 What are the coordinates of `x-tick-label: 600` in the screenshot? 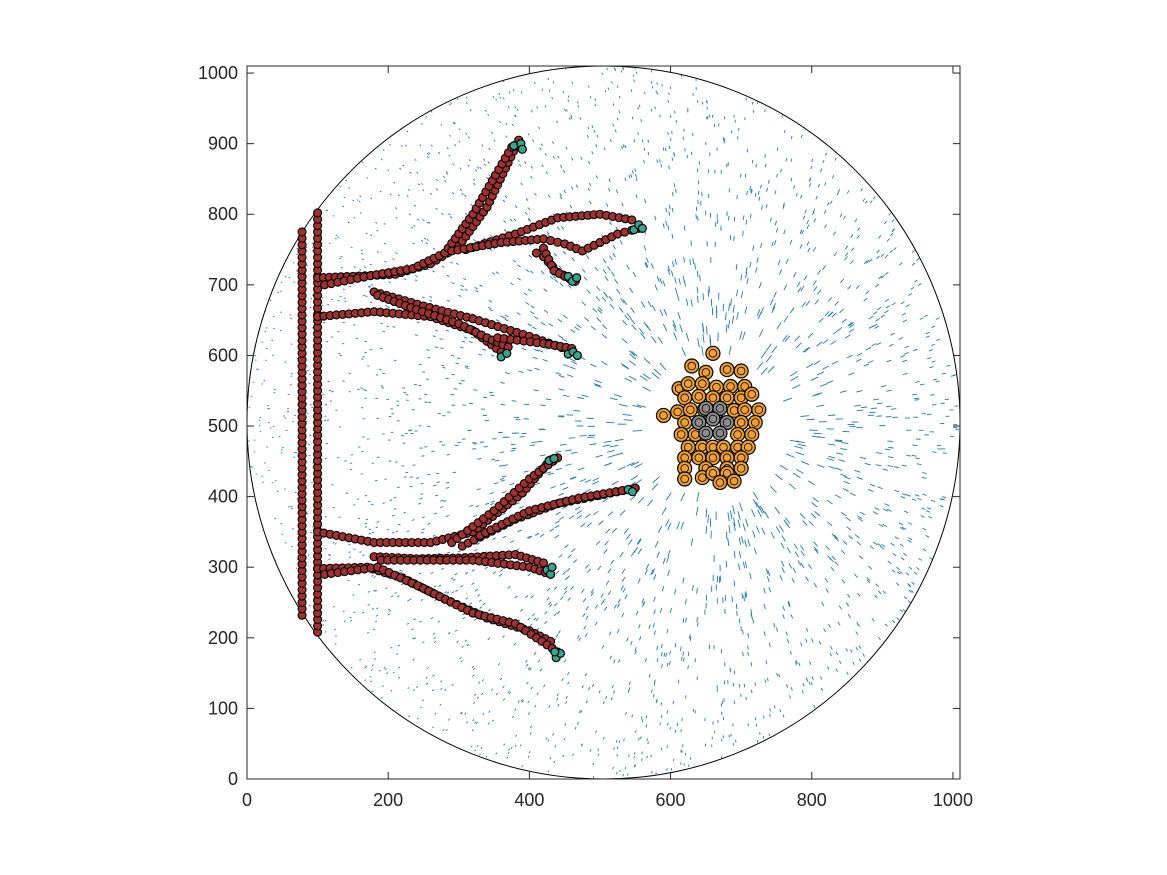 It's located at (671, 800).